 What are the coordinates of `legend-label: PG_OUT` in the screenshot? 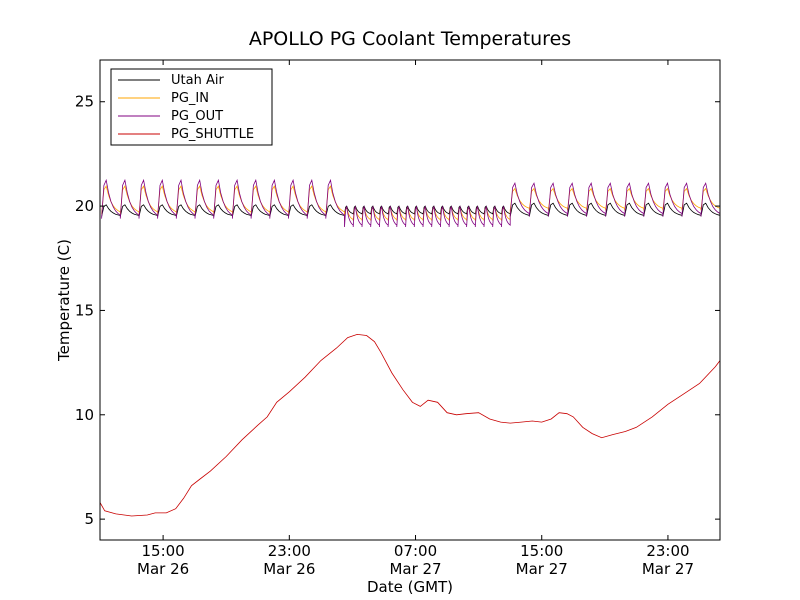 It's located at (197, 116).